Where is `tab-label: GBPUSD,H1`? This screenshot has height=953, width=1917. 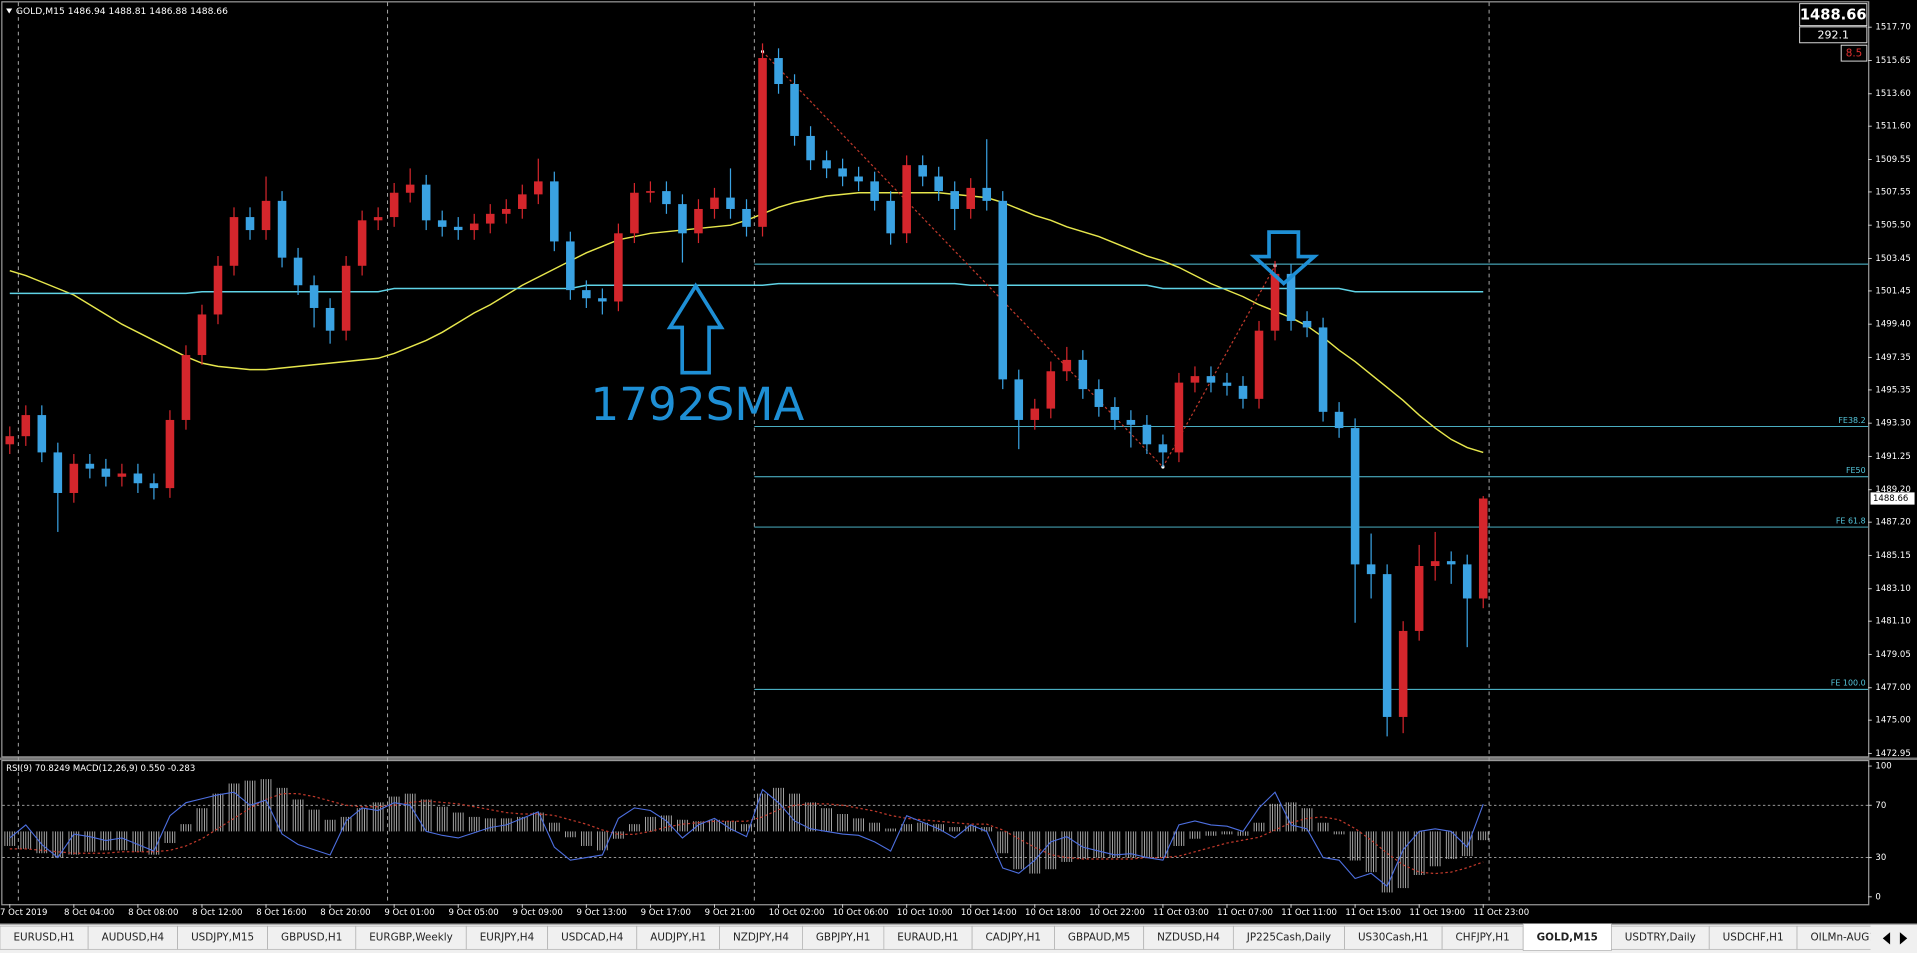
tab-label: GBPUSD,H1 is located at coordinates (311, 938).